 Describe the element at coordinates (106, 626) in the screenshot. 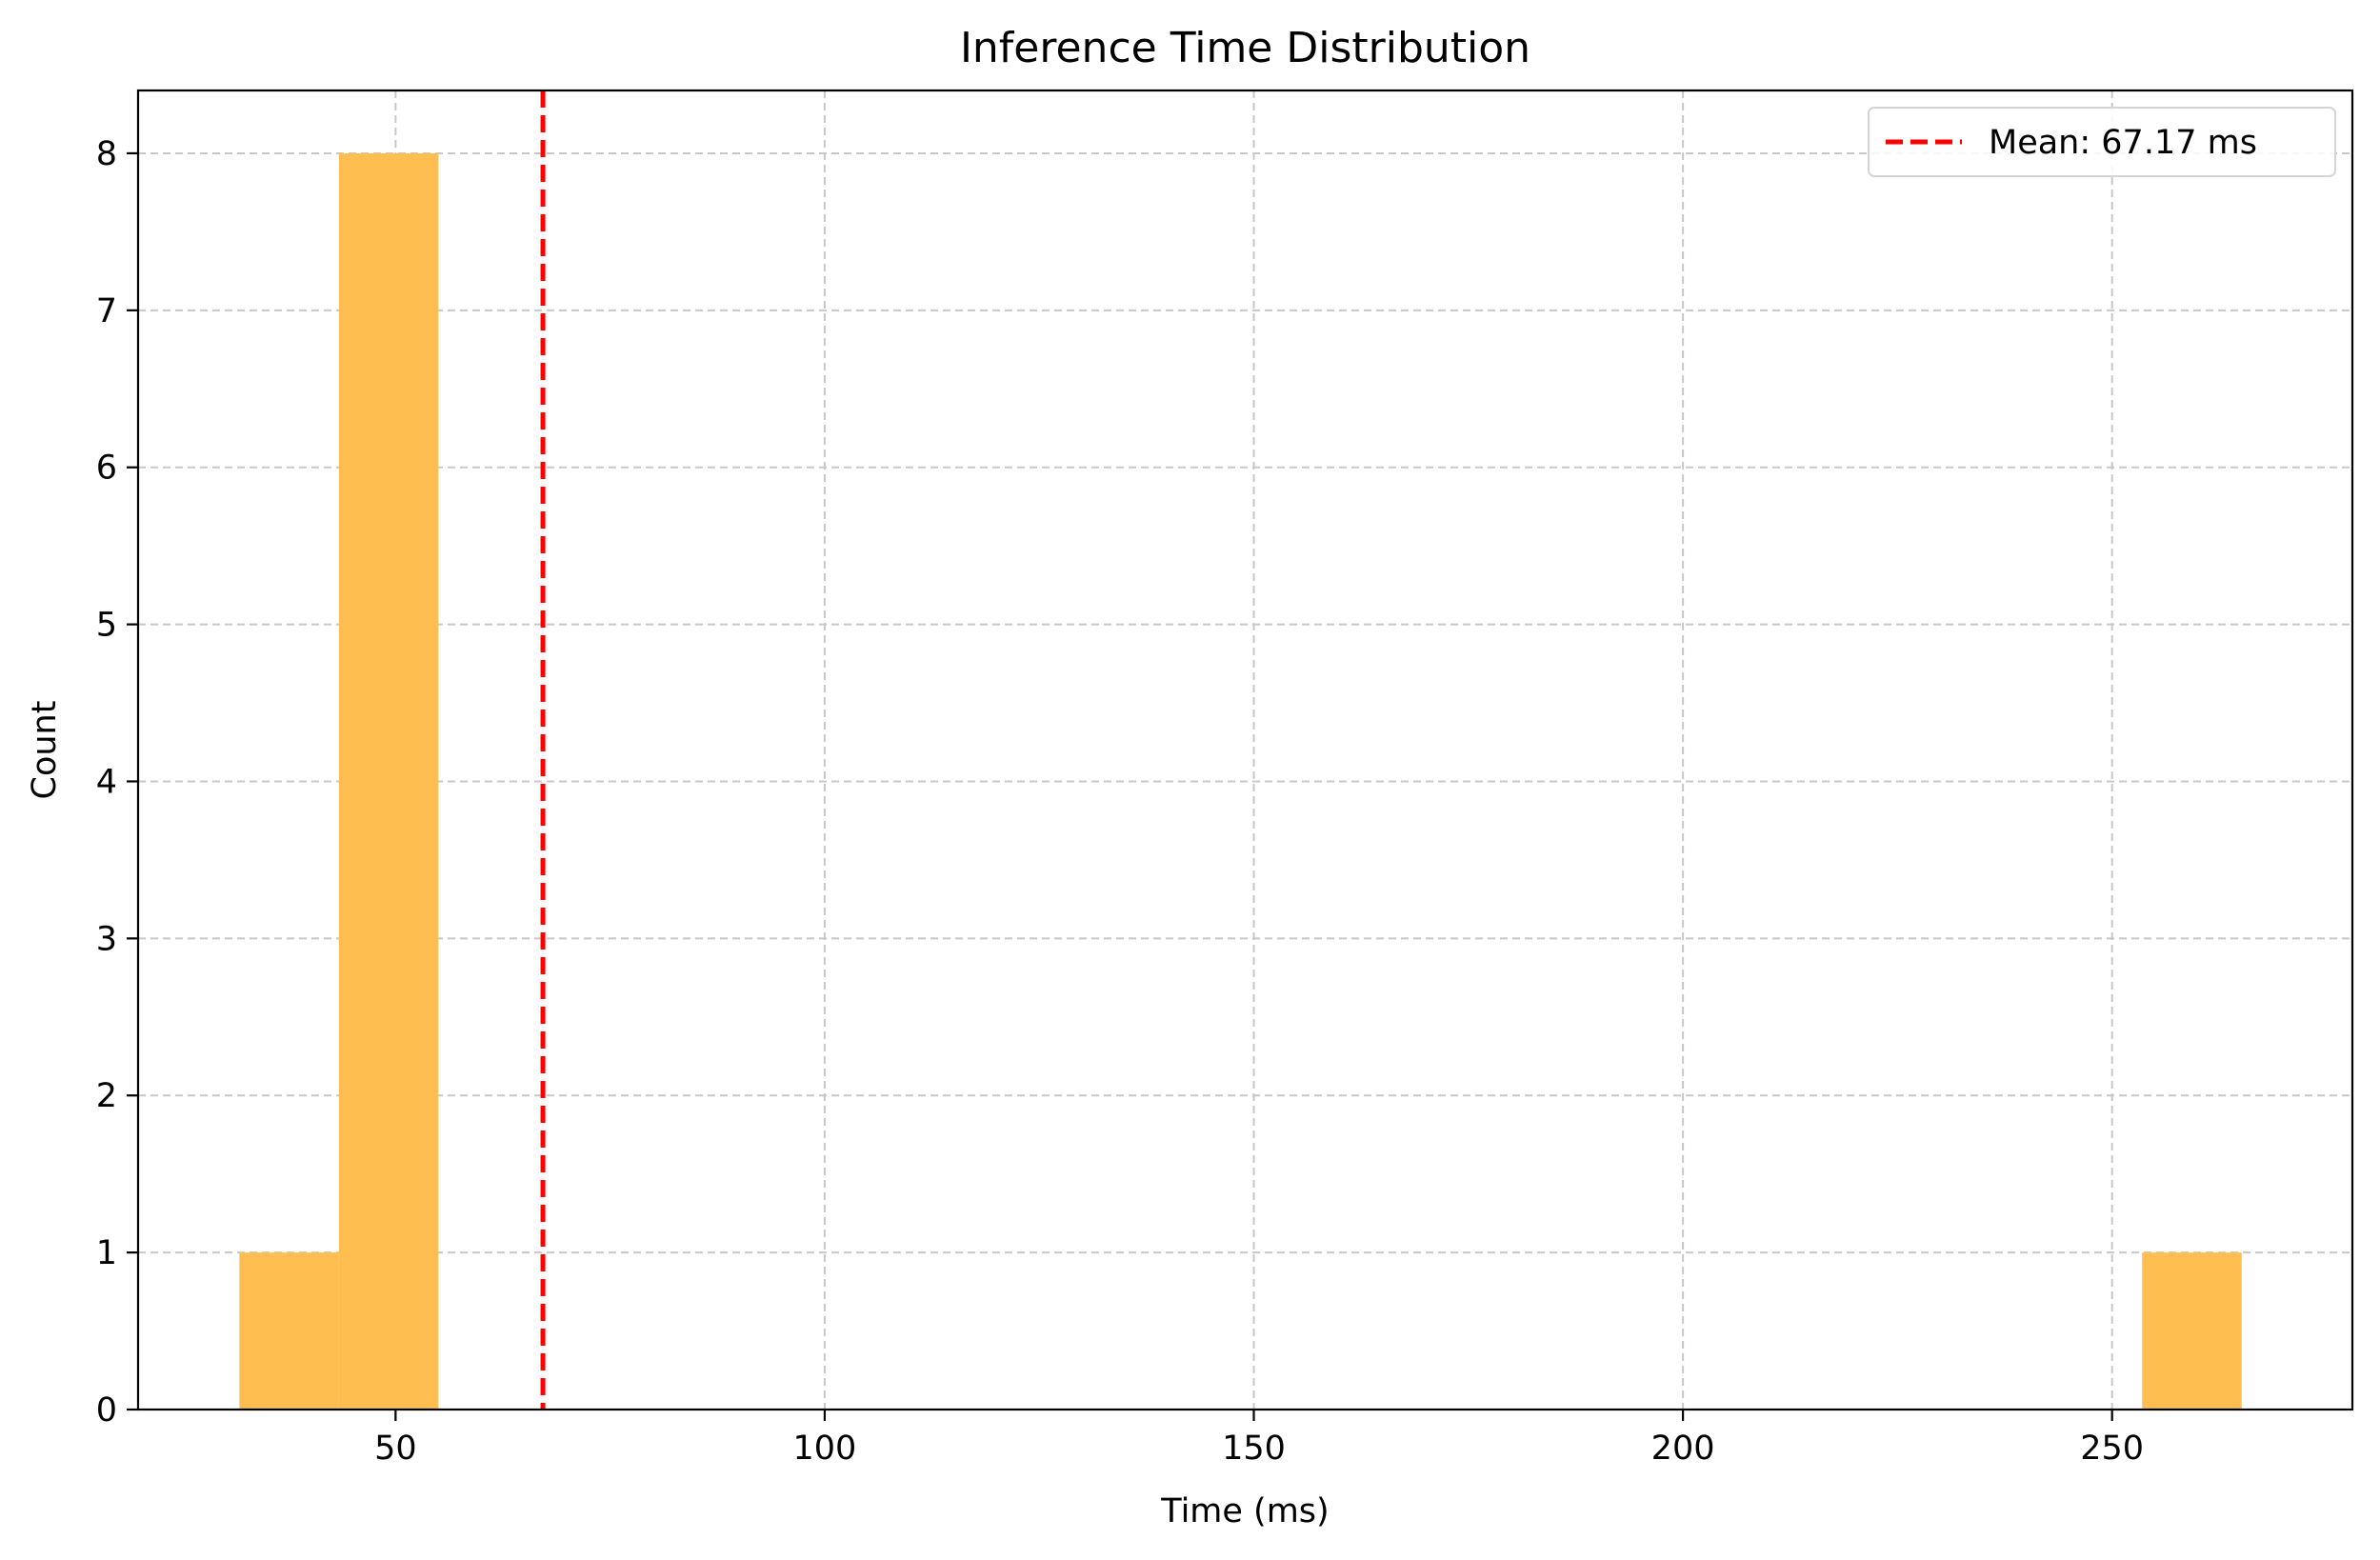

I see `y-tick-label-5: 5` at that location.